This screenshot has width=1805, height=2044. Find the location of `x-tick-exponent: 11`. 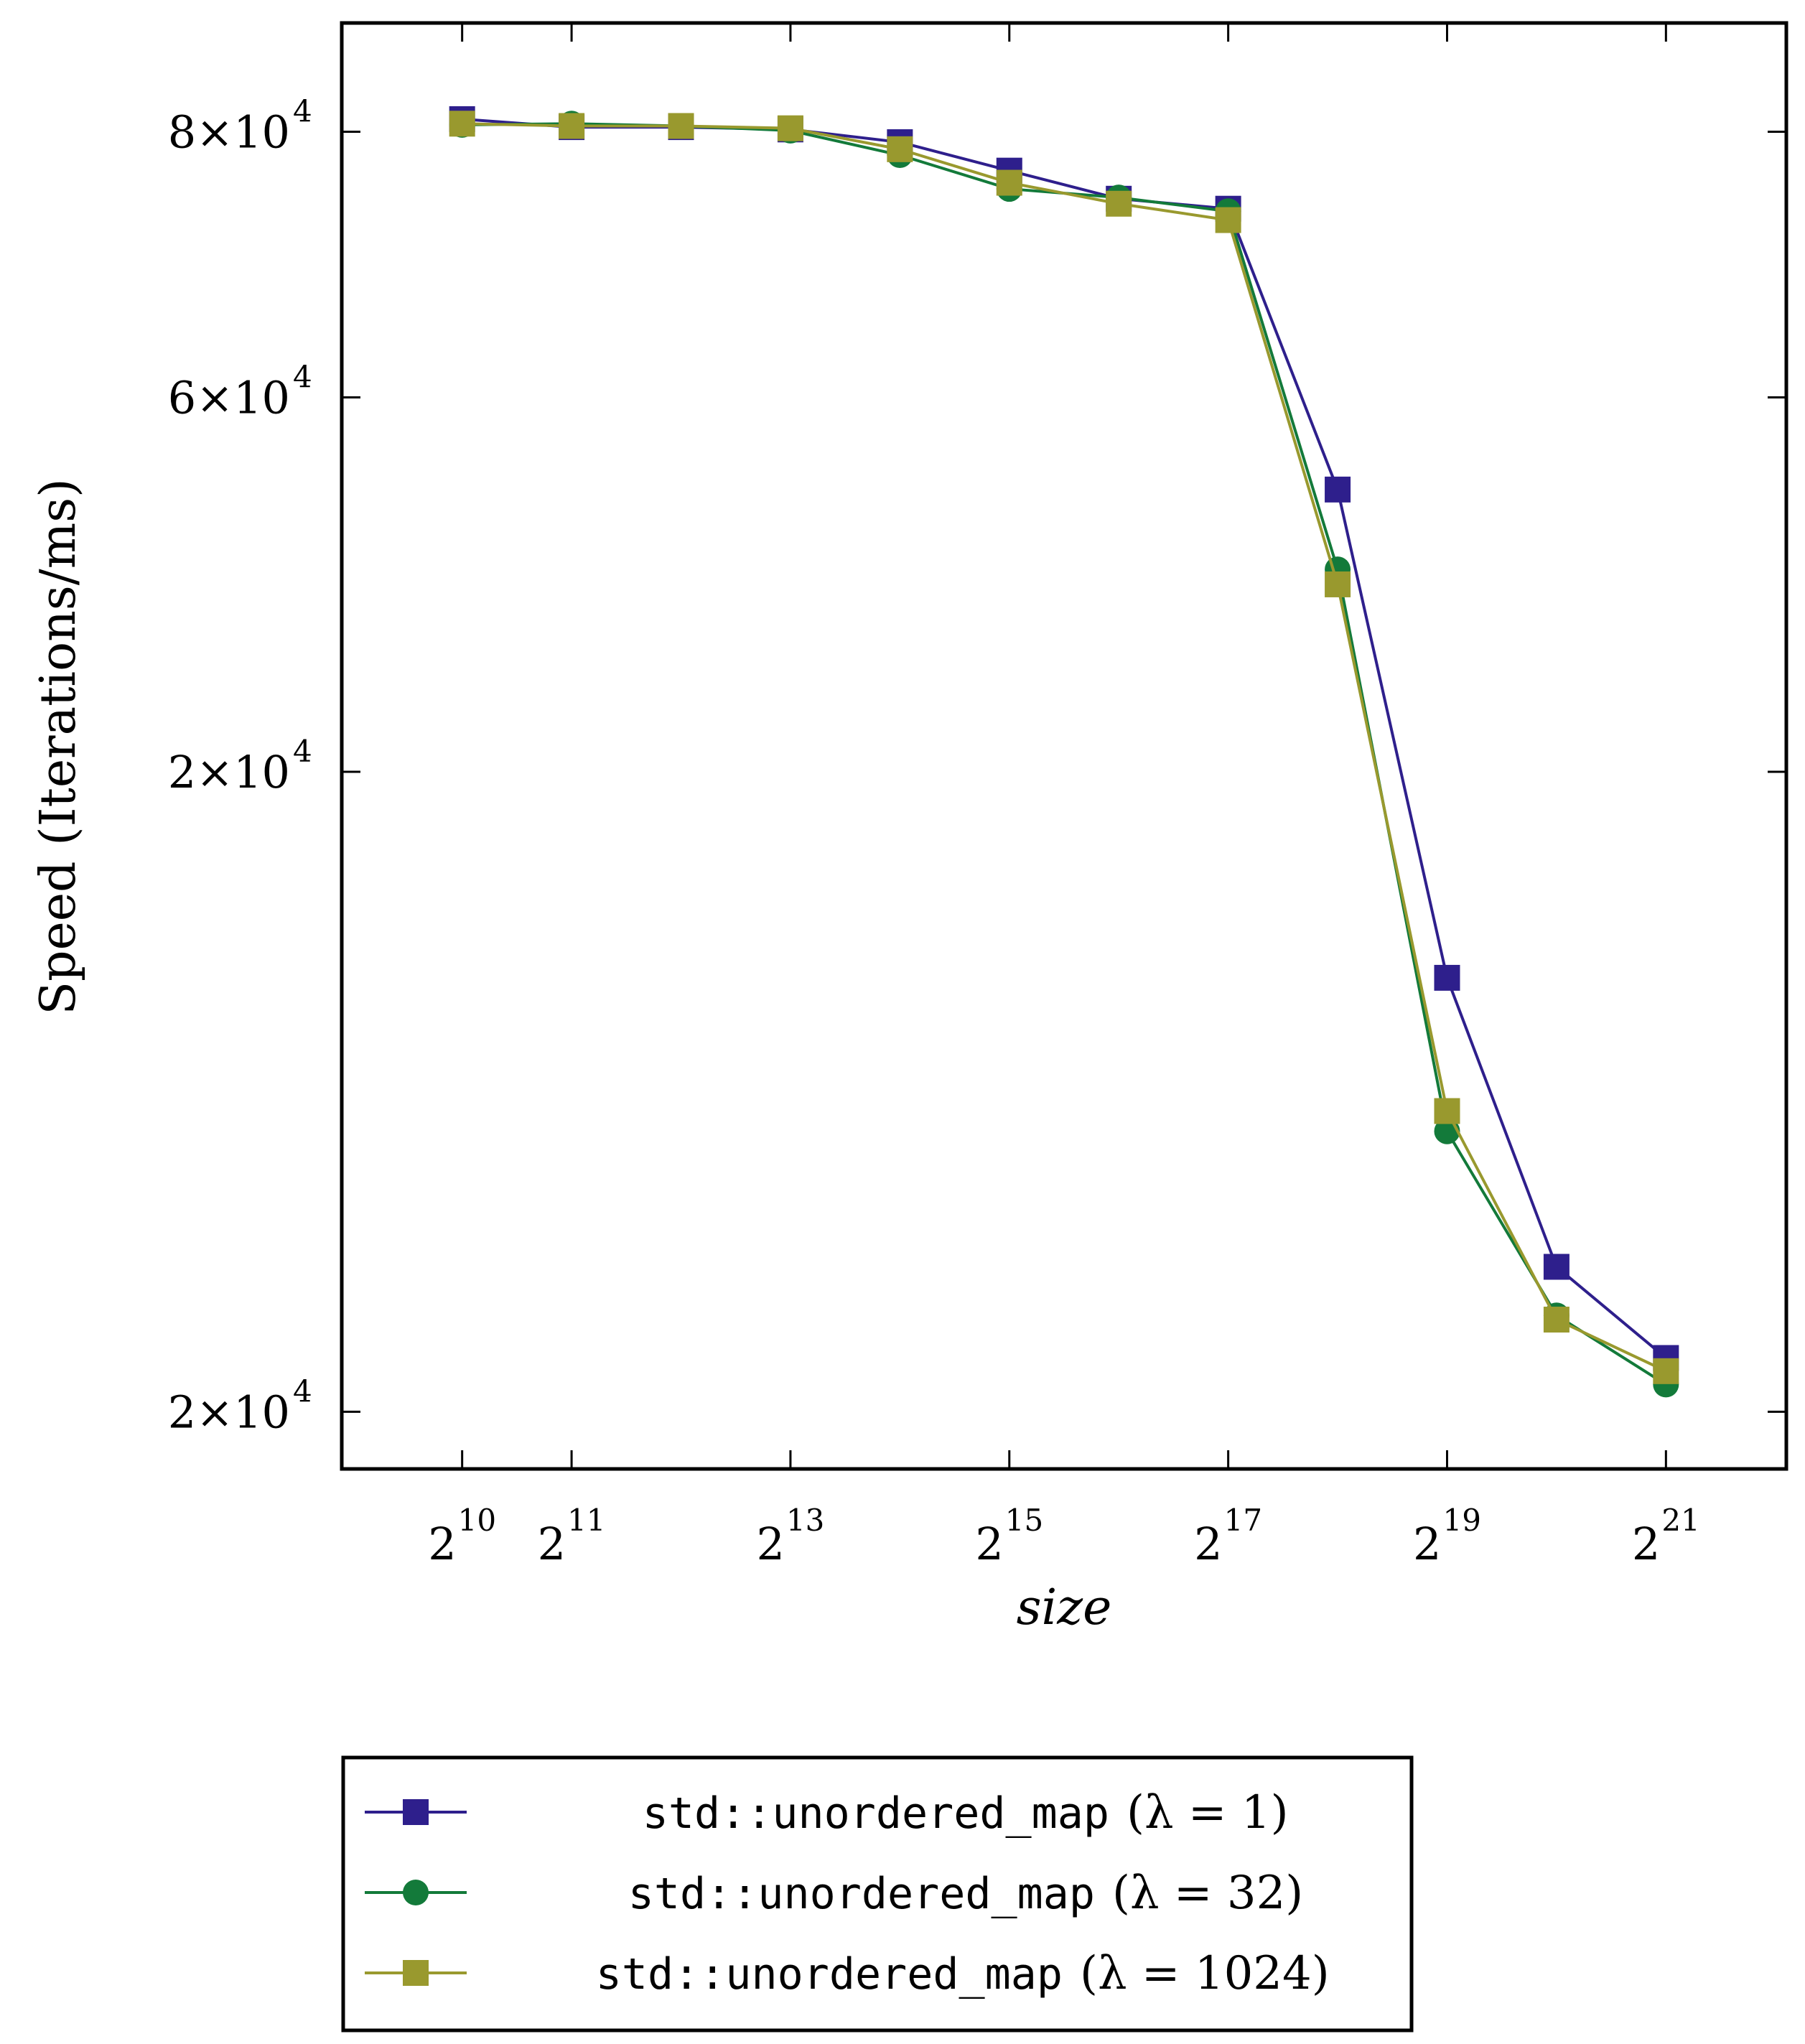

x-tick-exponent: 11 is located at coordinates (586, 1520).